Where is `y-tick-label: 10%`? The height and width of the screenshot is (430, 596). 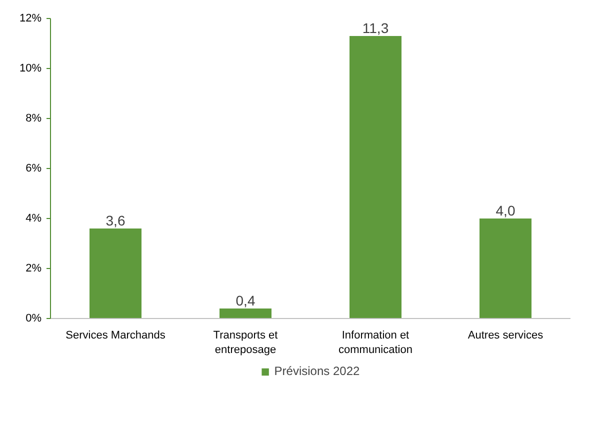 y-tick-label: 10% is located at coordinates (30, 68).